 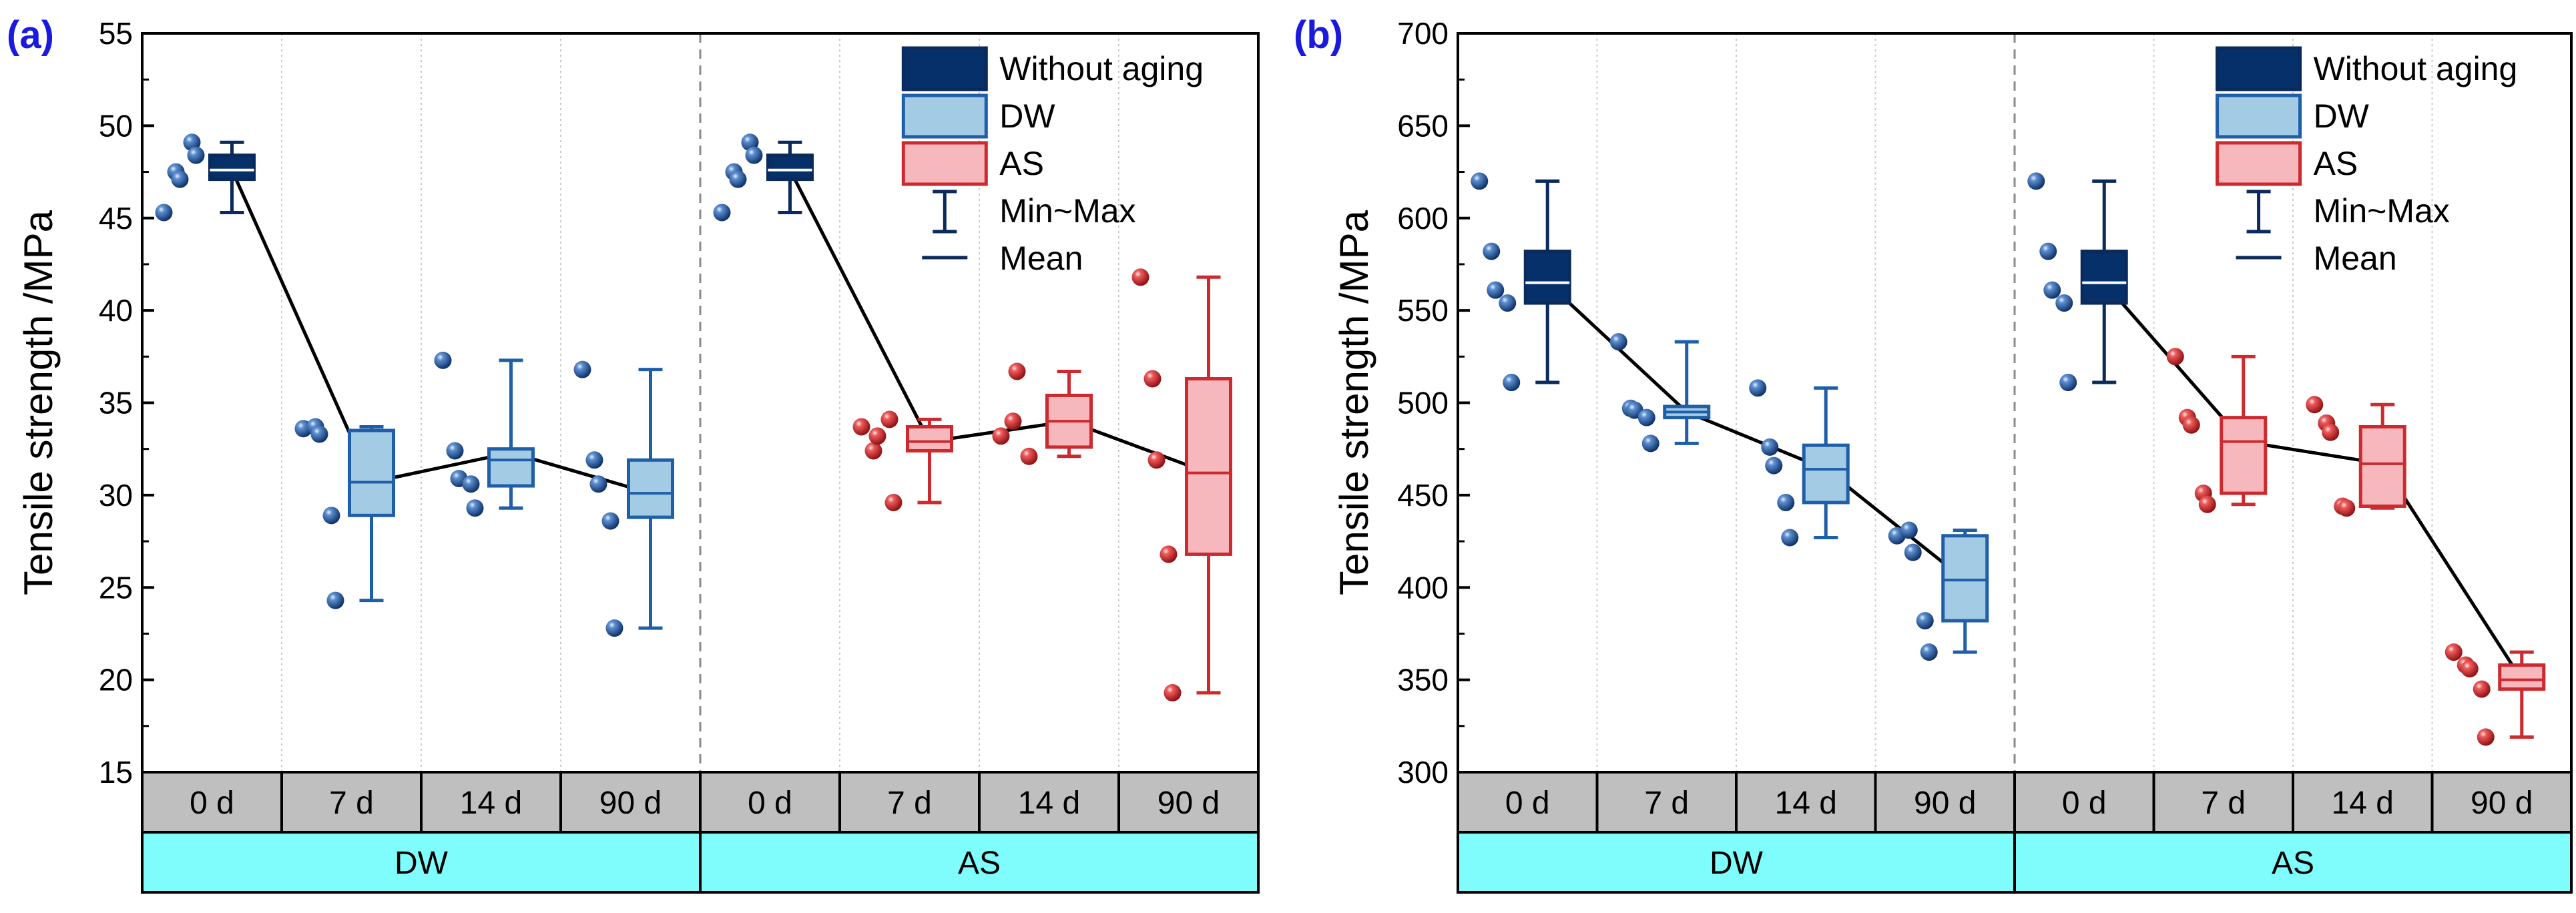 I want to click on legend-label: Without aging, so click(x=1101, y=68).